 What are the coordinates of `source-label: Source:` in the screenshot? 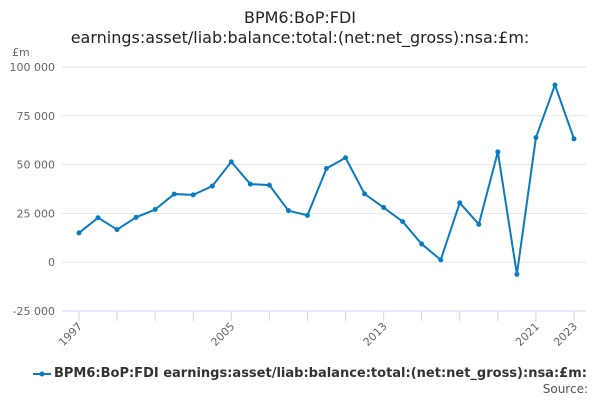 It's located at (565, 389).